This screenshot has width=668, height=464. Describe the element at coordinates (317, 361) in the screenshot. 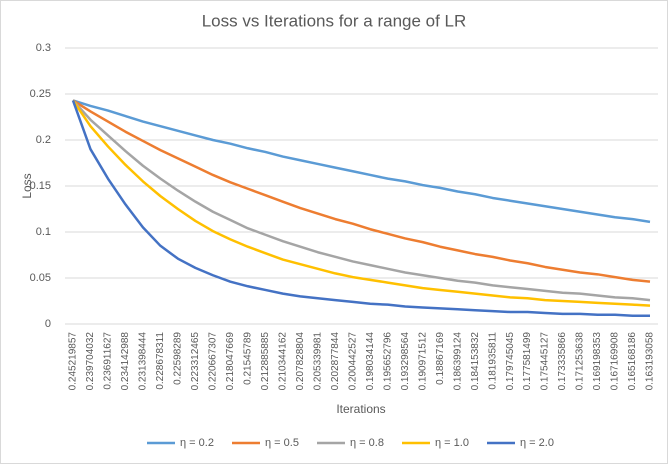

I see `x-tick-label: 0.205339981` at that location.